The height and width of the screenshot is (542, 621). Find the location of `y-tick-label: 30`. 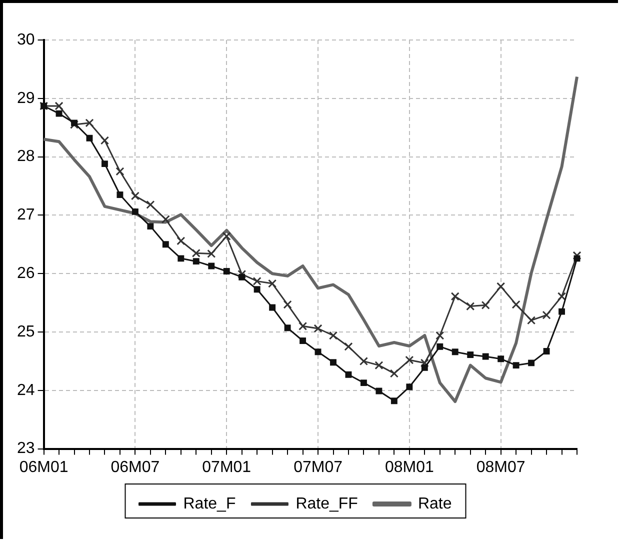

y-tick-label: 30 is located at coordinates (26, 39).